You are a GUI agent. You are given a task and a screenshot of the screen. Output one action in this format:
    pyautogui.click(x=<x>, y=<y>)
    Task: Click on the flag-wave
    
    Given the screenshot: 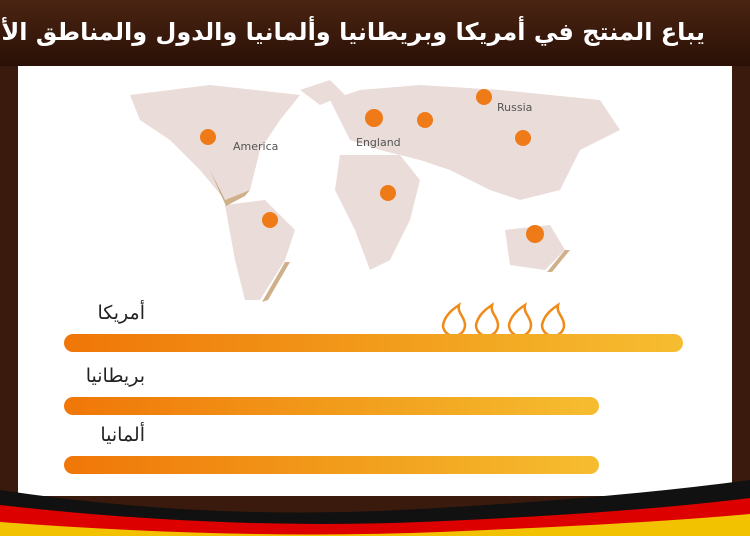 What is the action you would take?
    pyautogui.click(x=375, y=508)
    